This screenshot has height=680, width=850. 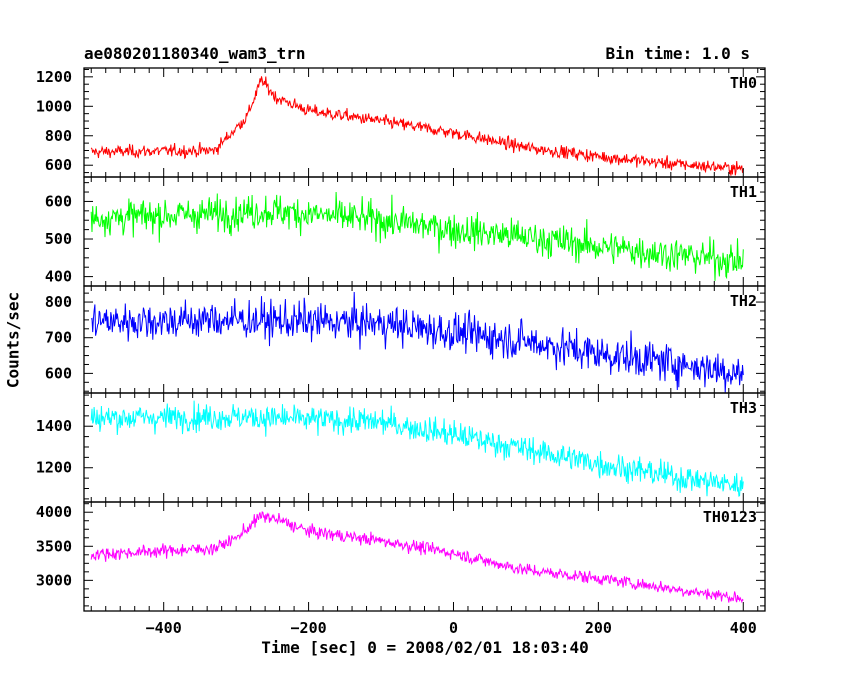 I want to click on y-tick-label: 3500, so click(x=54, y=546).